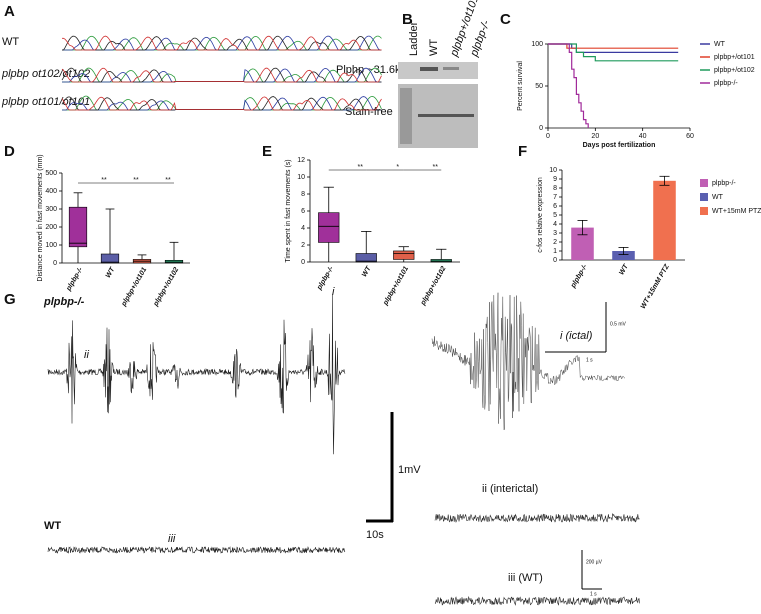 This screenshot has width=761, height=614. Describe the element at coordinates (375, 70) in the screenshot. I see `band-label: Plphp ~31.6kda` at that location.